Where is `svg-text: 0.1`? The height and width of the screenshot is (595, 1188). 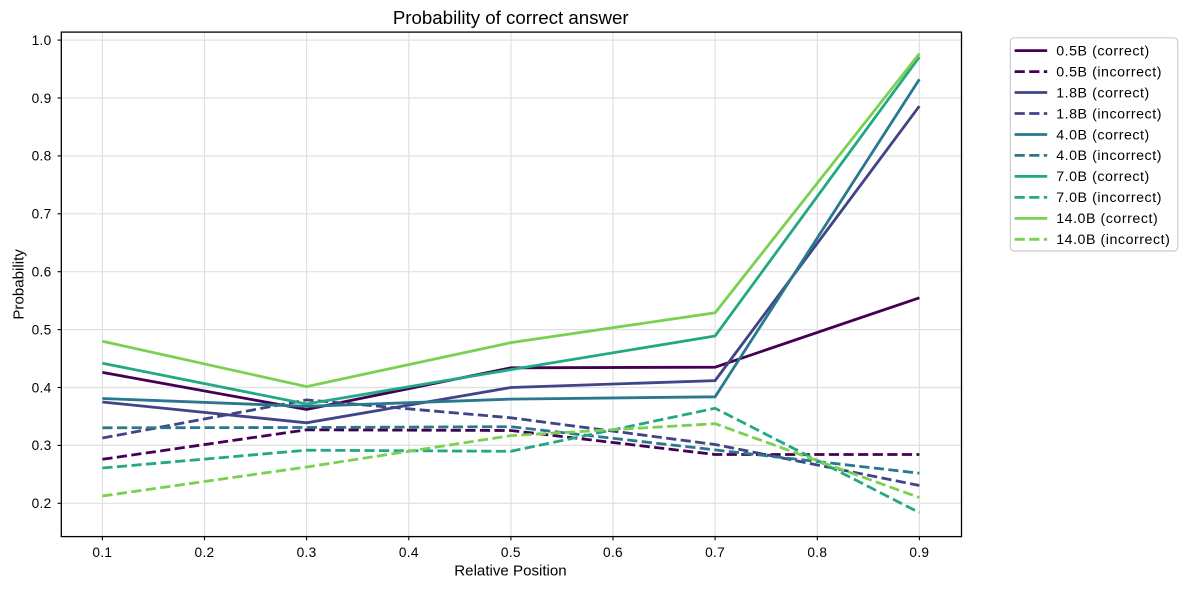
svg-text: 0.1 is located at coordinates (102, 552).